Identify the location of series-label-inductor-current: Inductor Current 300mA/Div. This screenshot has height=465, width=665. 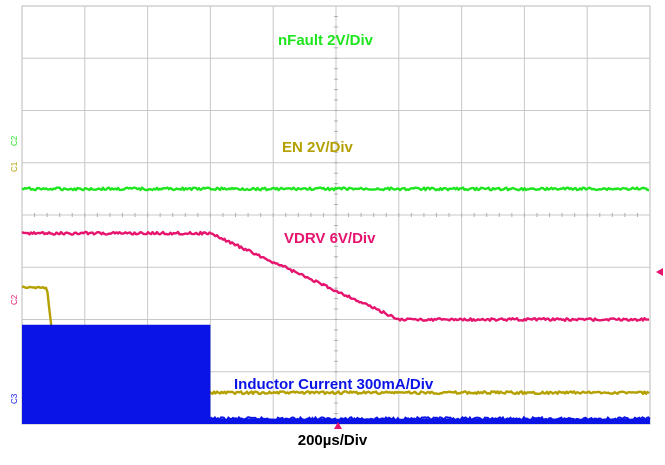
(334, 384).